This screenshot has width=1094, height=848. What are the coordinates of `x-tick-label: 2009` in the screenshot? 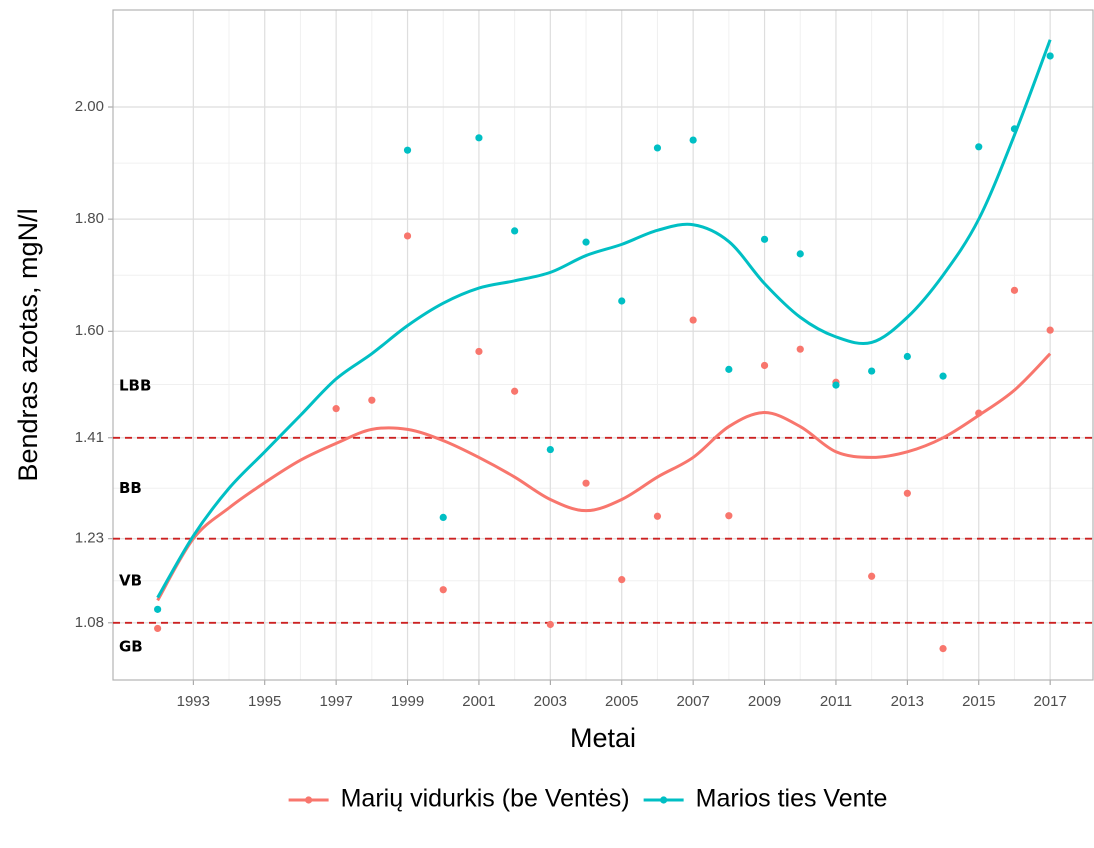 It's located at (764, 701).